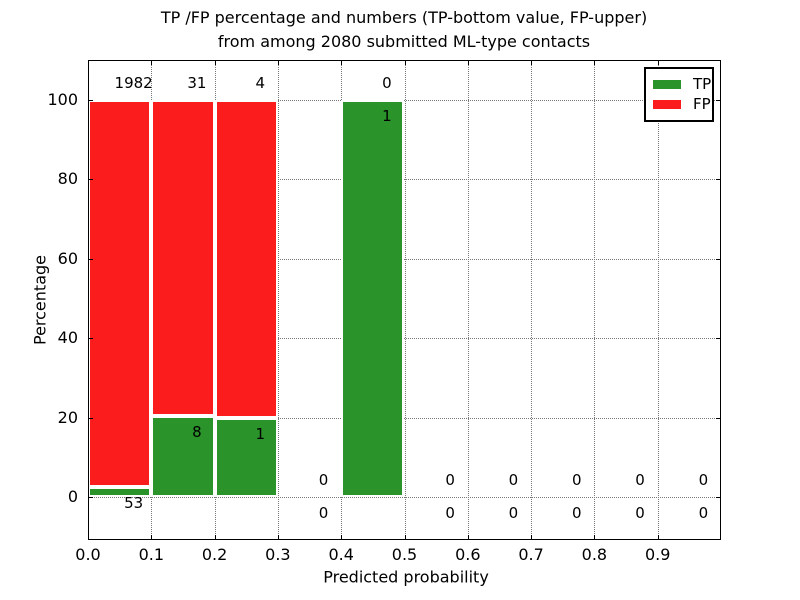 This screenshot has height=600, width=800. What do you see at coordinates (278, 554) in the screenshot?
I see `x-tick-label: 0.3` at bounding box center [278, 554].